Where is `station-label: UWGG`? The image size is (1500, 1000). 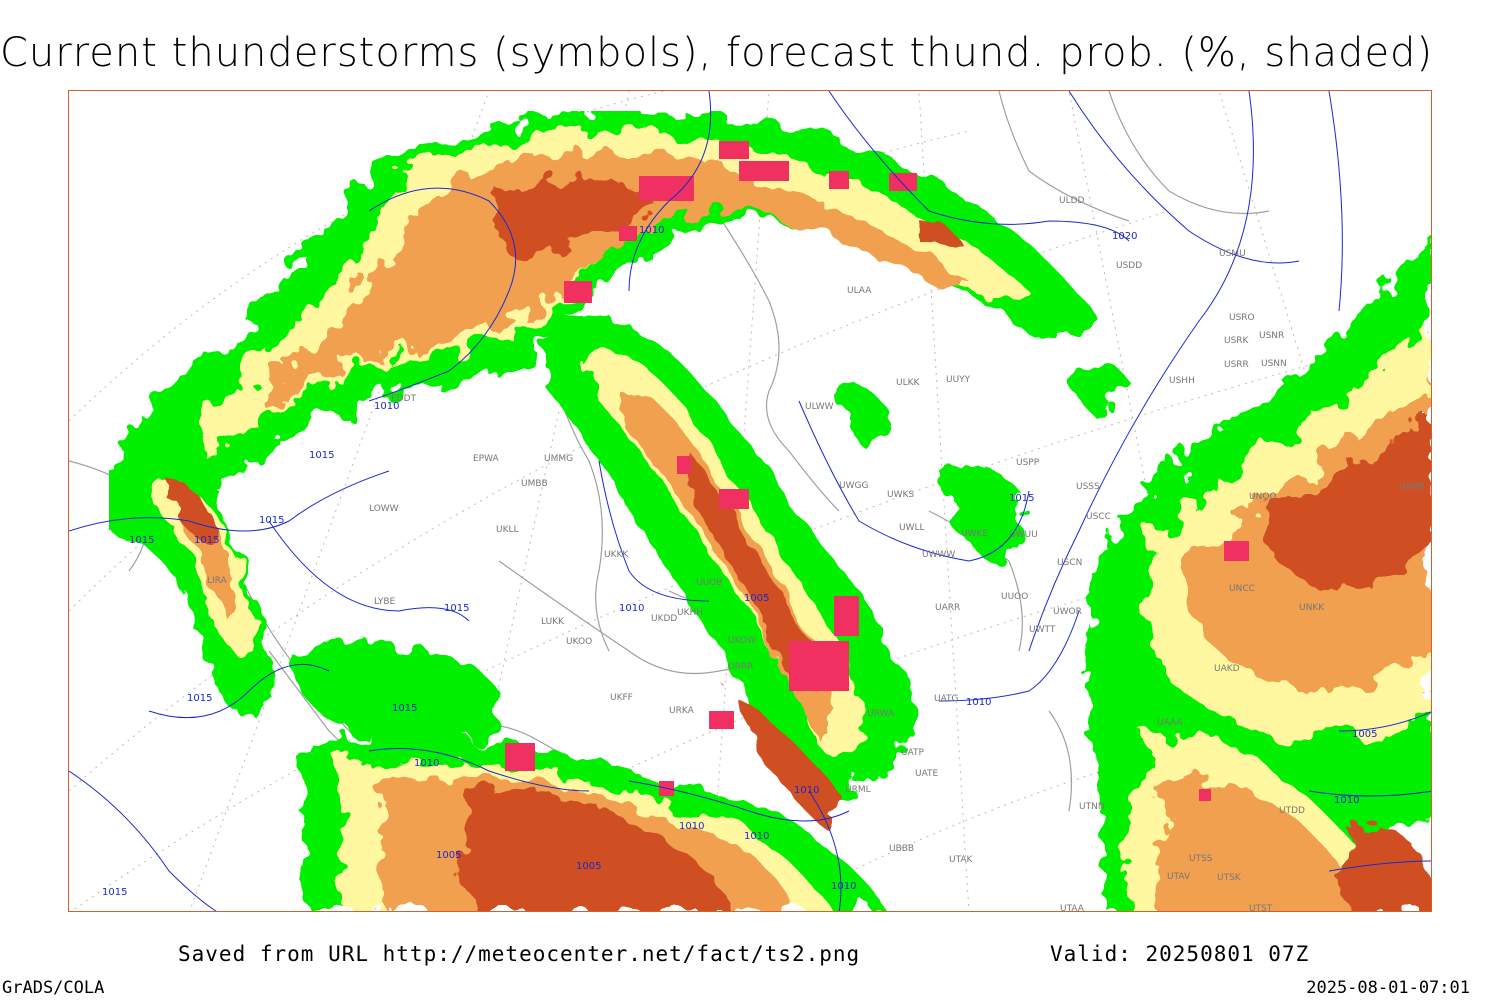
station-label: UWGG is located at coordinates (853, 486).